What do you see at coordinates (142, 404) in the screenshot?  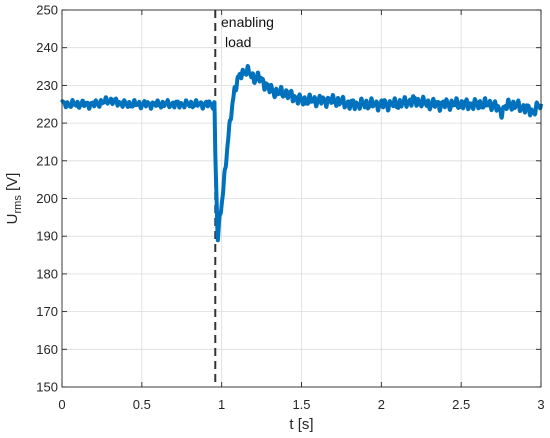 I see `x-tick-label: 0.5` at bounding box center [142, 404].